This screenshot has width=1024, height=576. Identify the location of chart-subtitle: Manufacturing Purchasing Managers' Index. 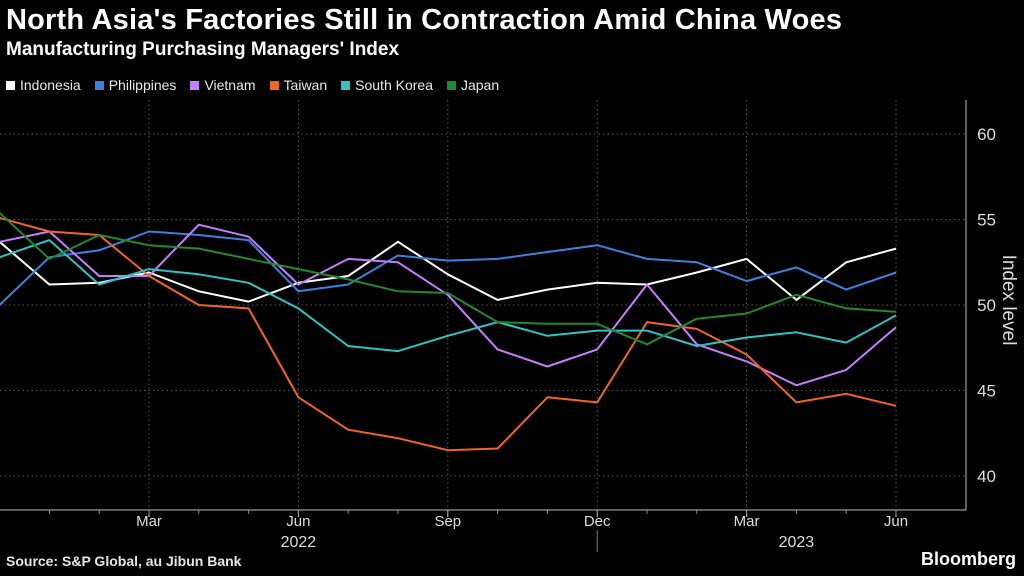
(203, 49).